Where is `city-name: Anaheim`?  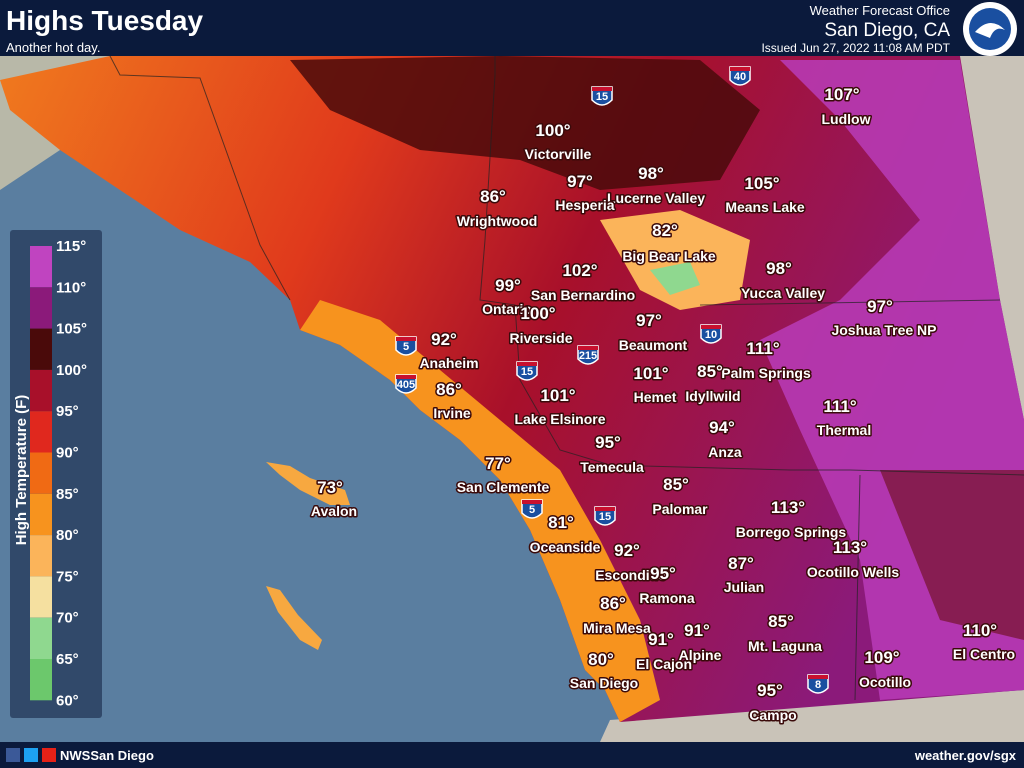 city-name: Anaheim is located at coordinates (448, 363).